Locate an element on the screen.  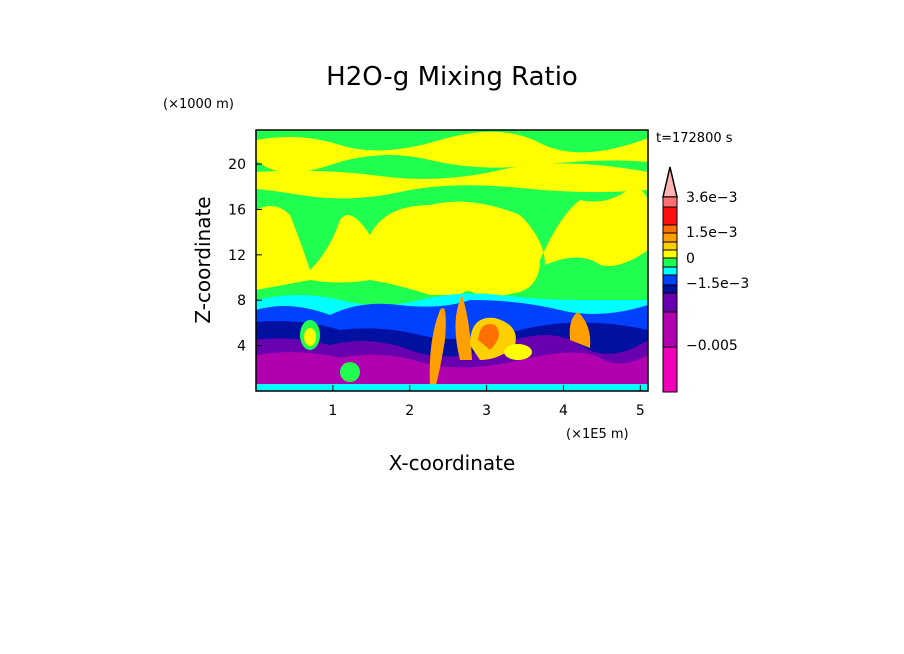
y-tick-label: 4 is located at coordinates (241, 347).